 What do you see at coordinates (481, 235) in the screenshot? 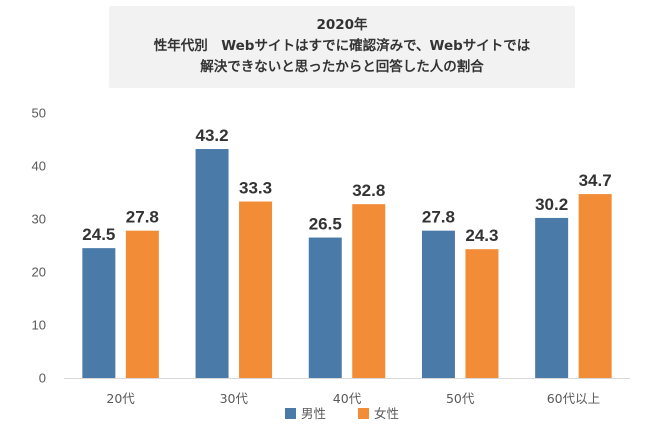
I see `data-label: 24.3` at bounding box center [481, 235].